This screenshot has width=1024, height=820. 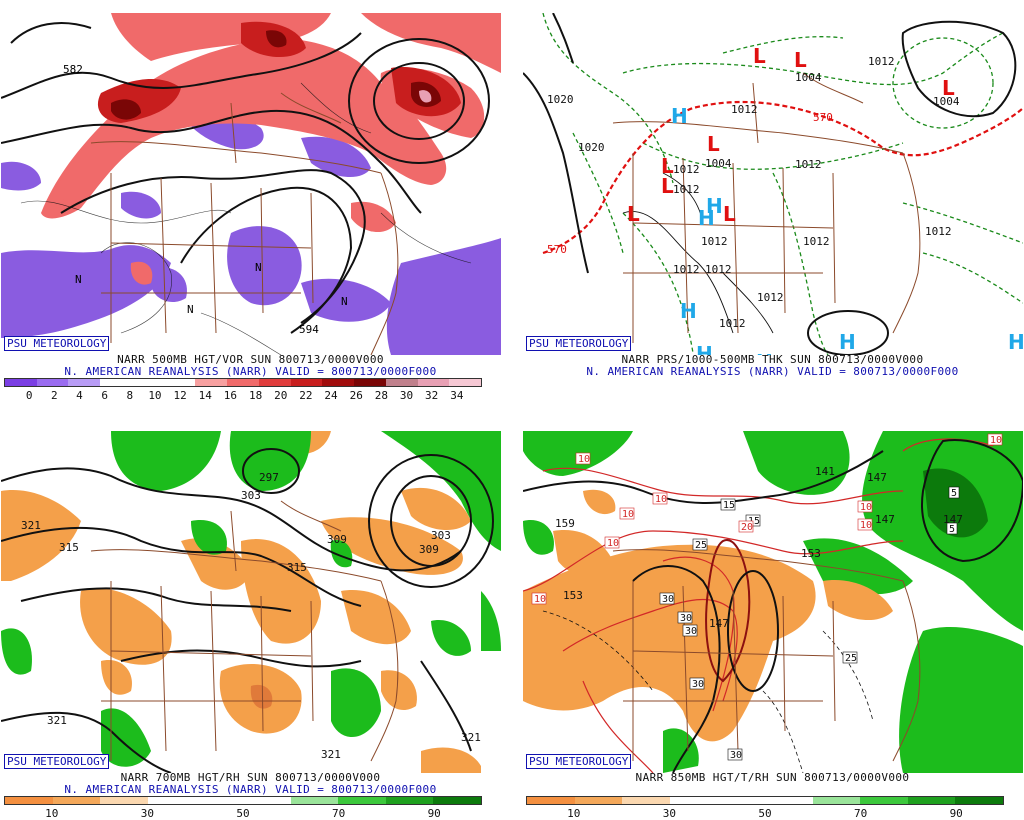 What do you see at coordinates (79, 395) in the screenshot?
I see `colorbar-tick-label: 4` at bounding box center [79, 395].